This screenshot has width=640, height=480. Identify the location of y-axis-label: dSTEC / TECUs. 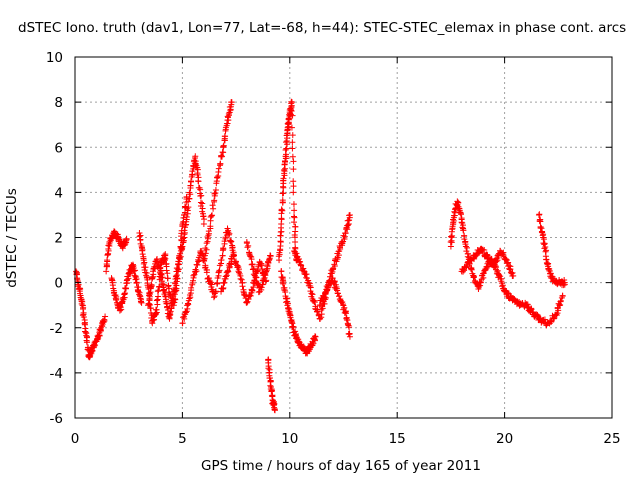
(12, 238).